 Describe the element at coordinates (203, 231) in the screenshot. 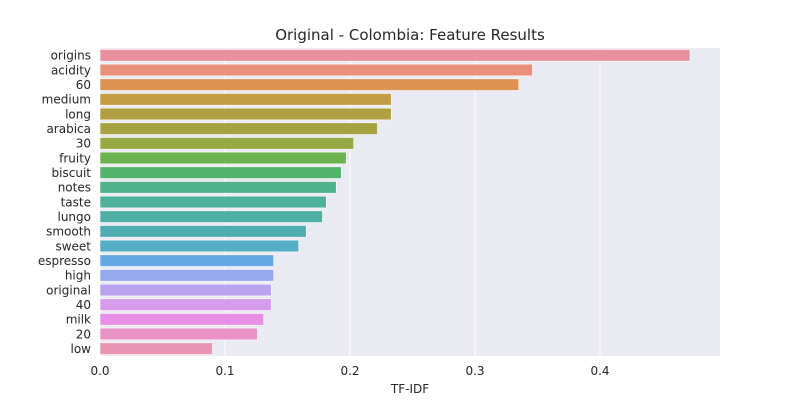

I see `bar-smooth` at that location.